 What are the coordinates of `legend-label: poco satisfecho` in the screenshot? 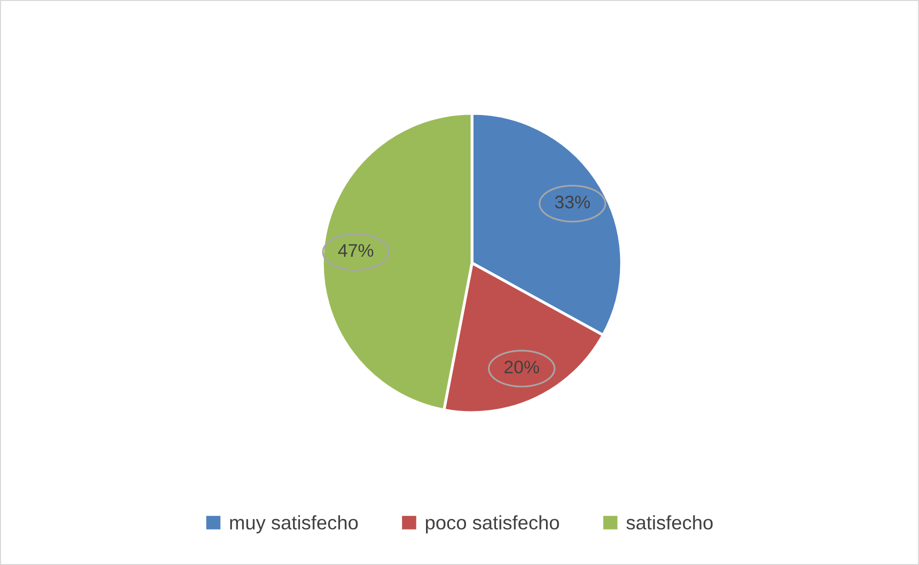 It's located at (492, 524).